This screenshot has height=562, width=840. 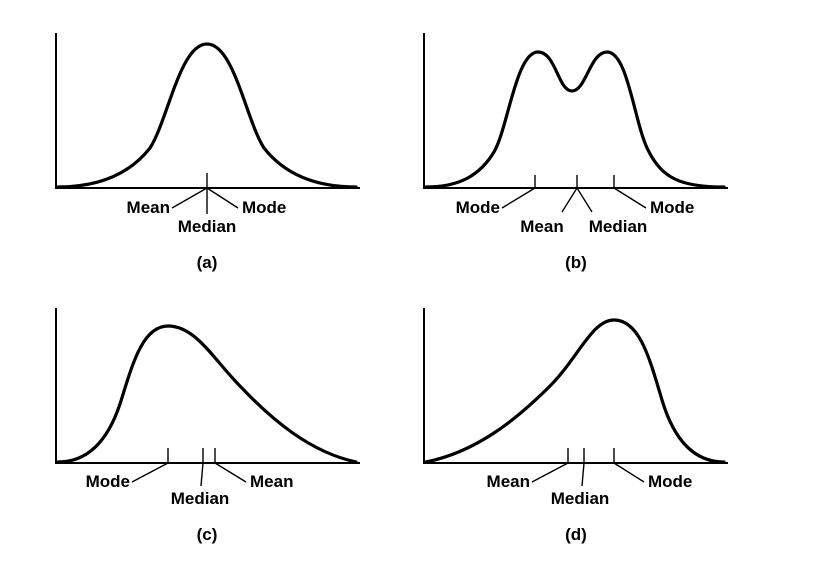 What do you see at coordinates (207, 394) in the screenshot?
I see `panel-c-density-curve` at bounding box center [207, 394].